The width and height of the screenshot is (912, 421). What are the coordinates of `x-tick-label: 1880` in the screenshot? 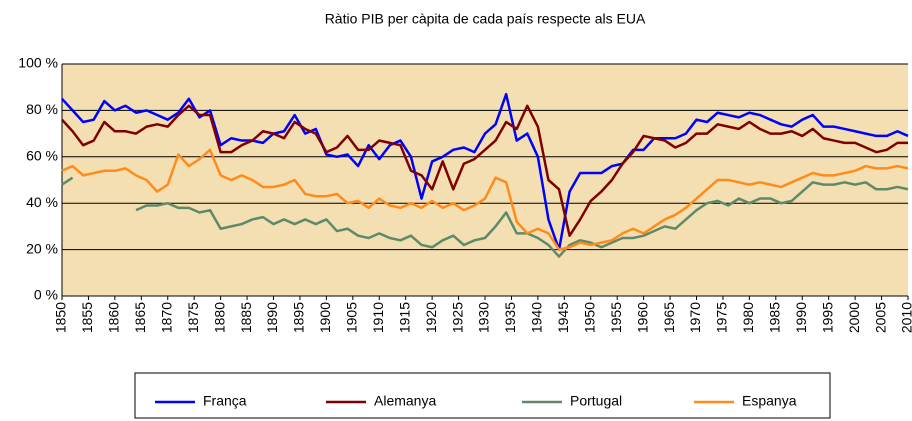 It's located at (219, 317).